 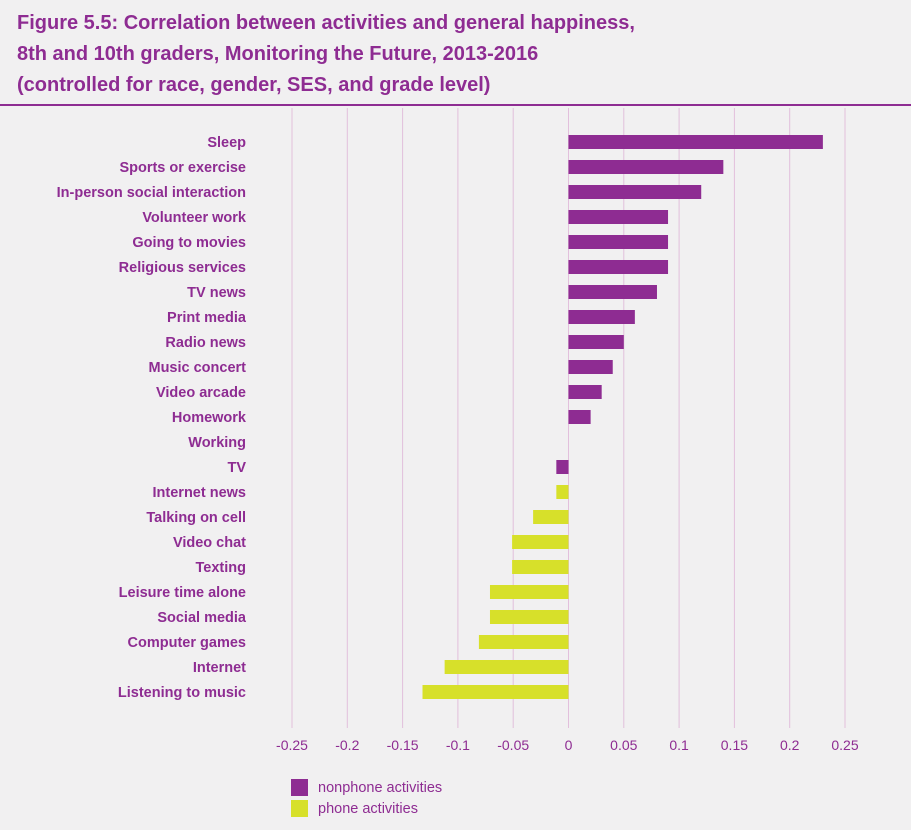 I want to click on x-tick-label: -0.1, so click(x=458, y=745).